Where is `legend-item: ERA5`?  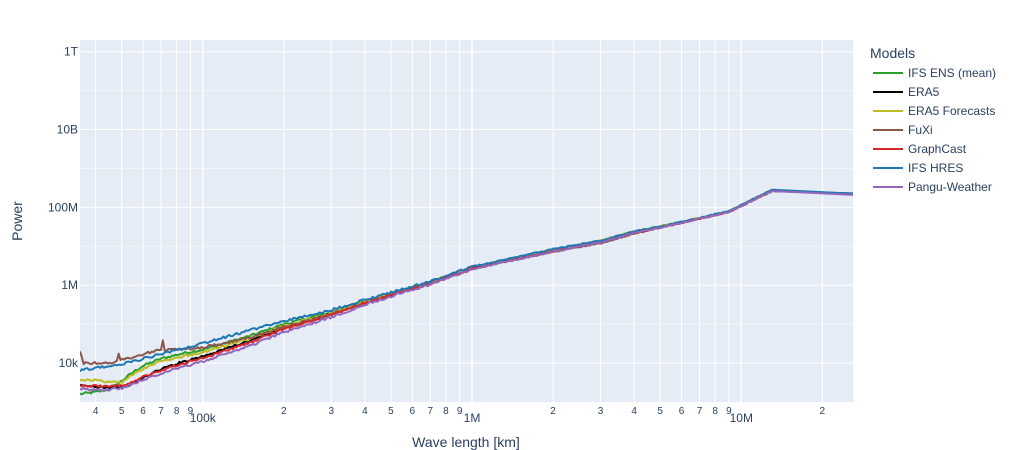
legend-item: ERA5 is located at coordinates (906, 92).